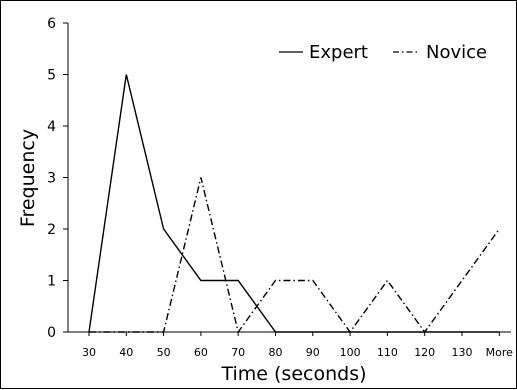 This screenshot has height=390, width=517. Describe the element at coordinates (293, 374) in the screenshot. I see `x-axis-title: Time (seconds)` at that location.